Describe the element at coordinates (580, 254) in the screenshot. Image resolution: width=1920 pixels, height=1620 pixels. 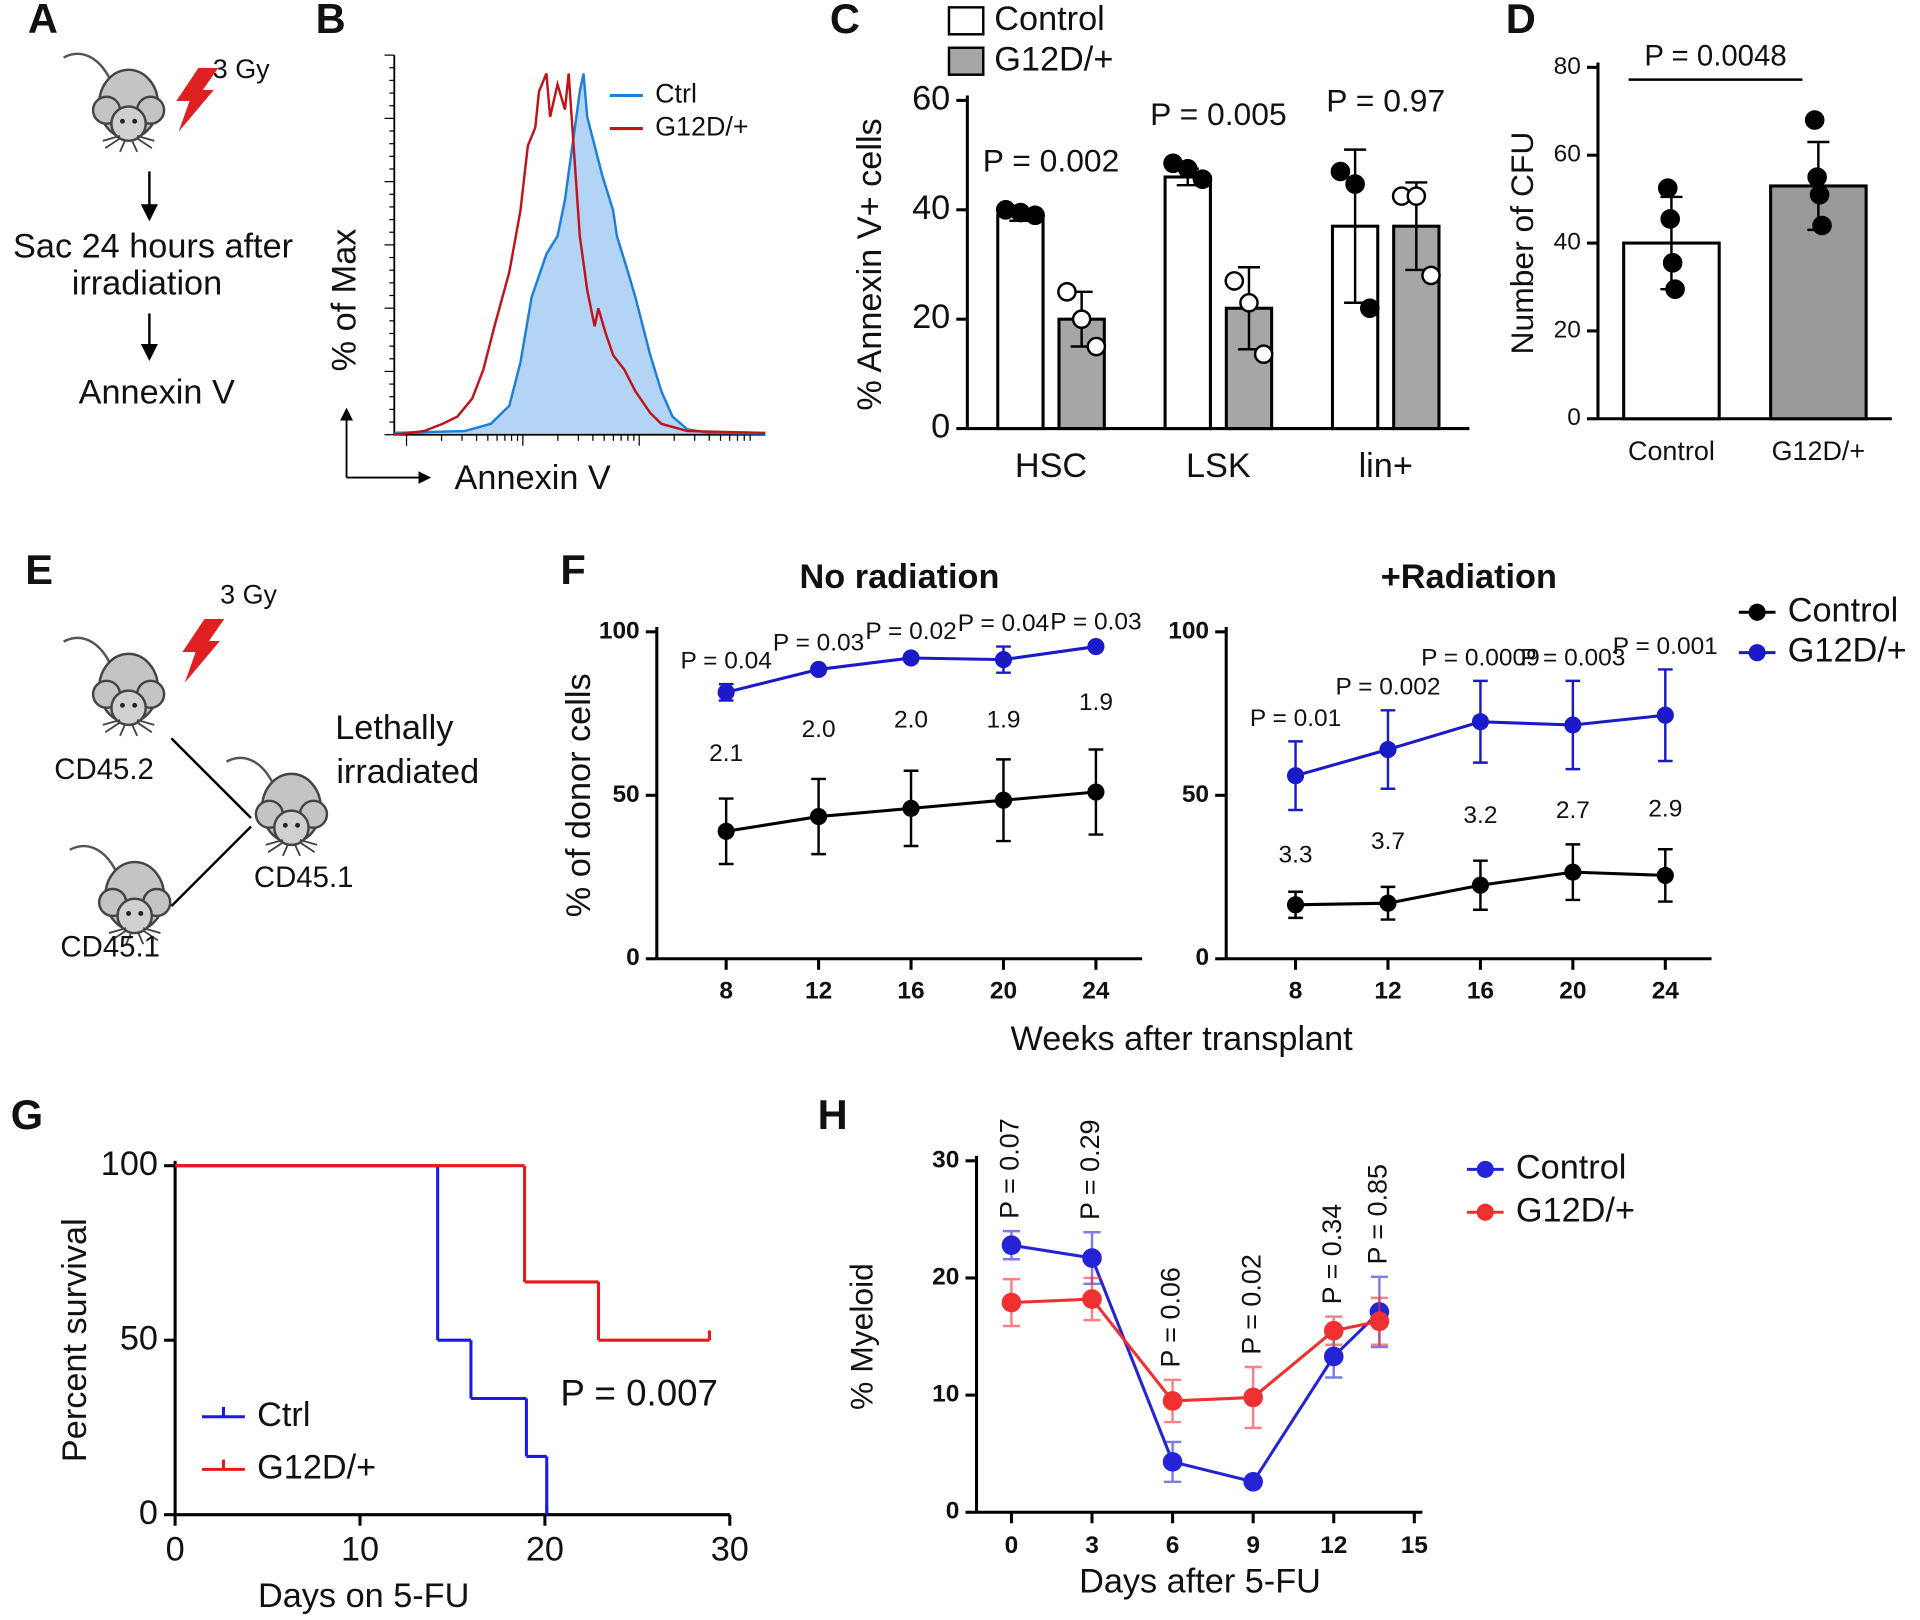
I see `histogram-line` at that location.